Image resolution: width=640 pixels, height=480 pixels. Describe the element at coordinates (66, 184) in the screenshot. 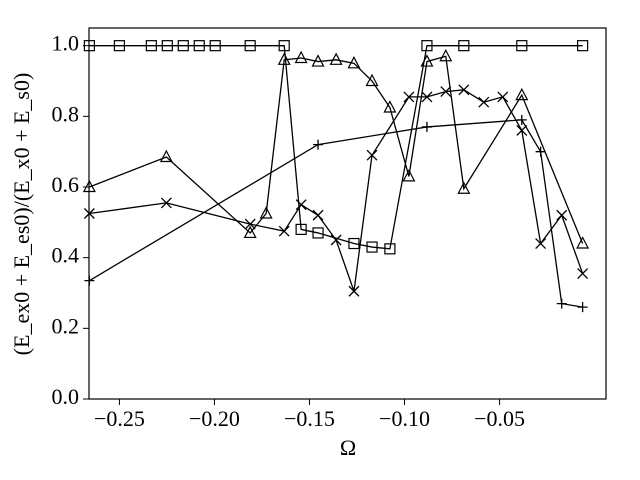

I see `y-tick-label: 0.6` at that location.